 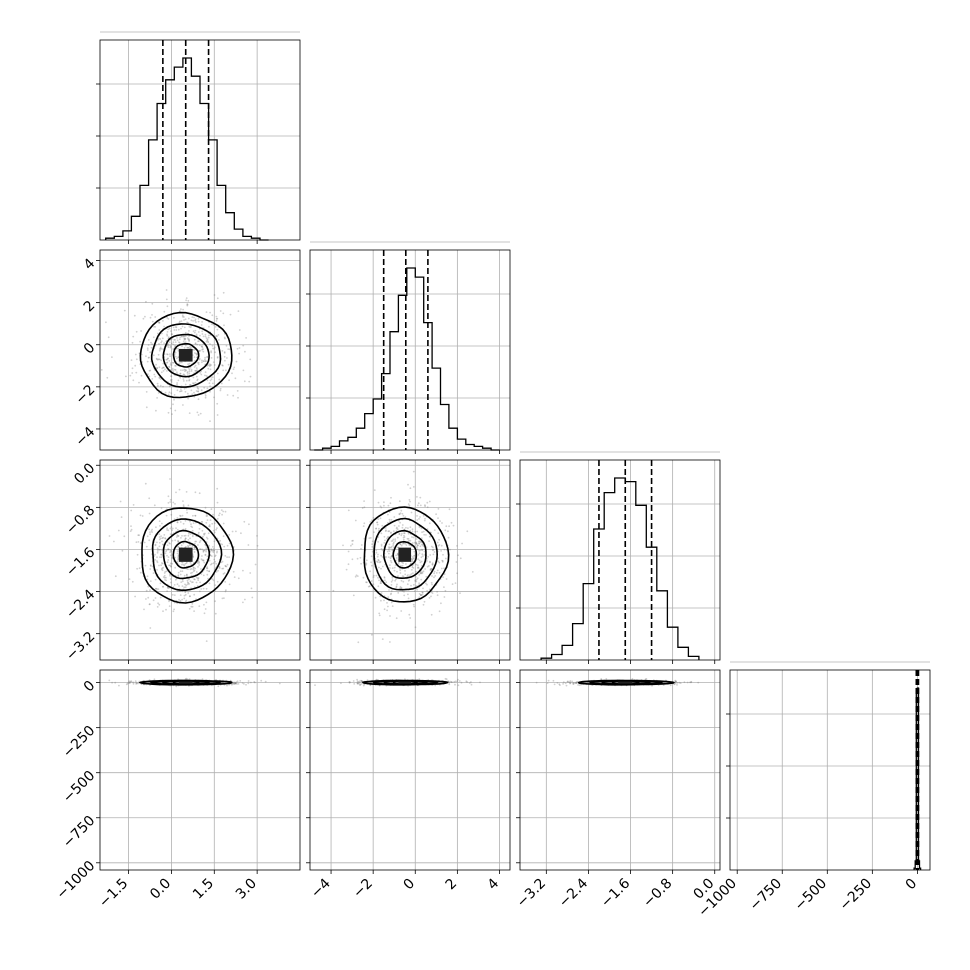 What do you see at coordinates (85, 437) in the screenshot?
I see `y-tick-label: −4` at bounding box center [85, 437].